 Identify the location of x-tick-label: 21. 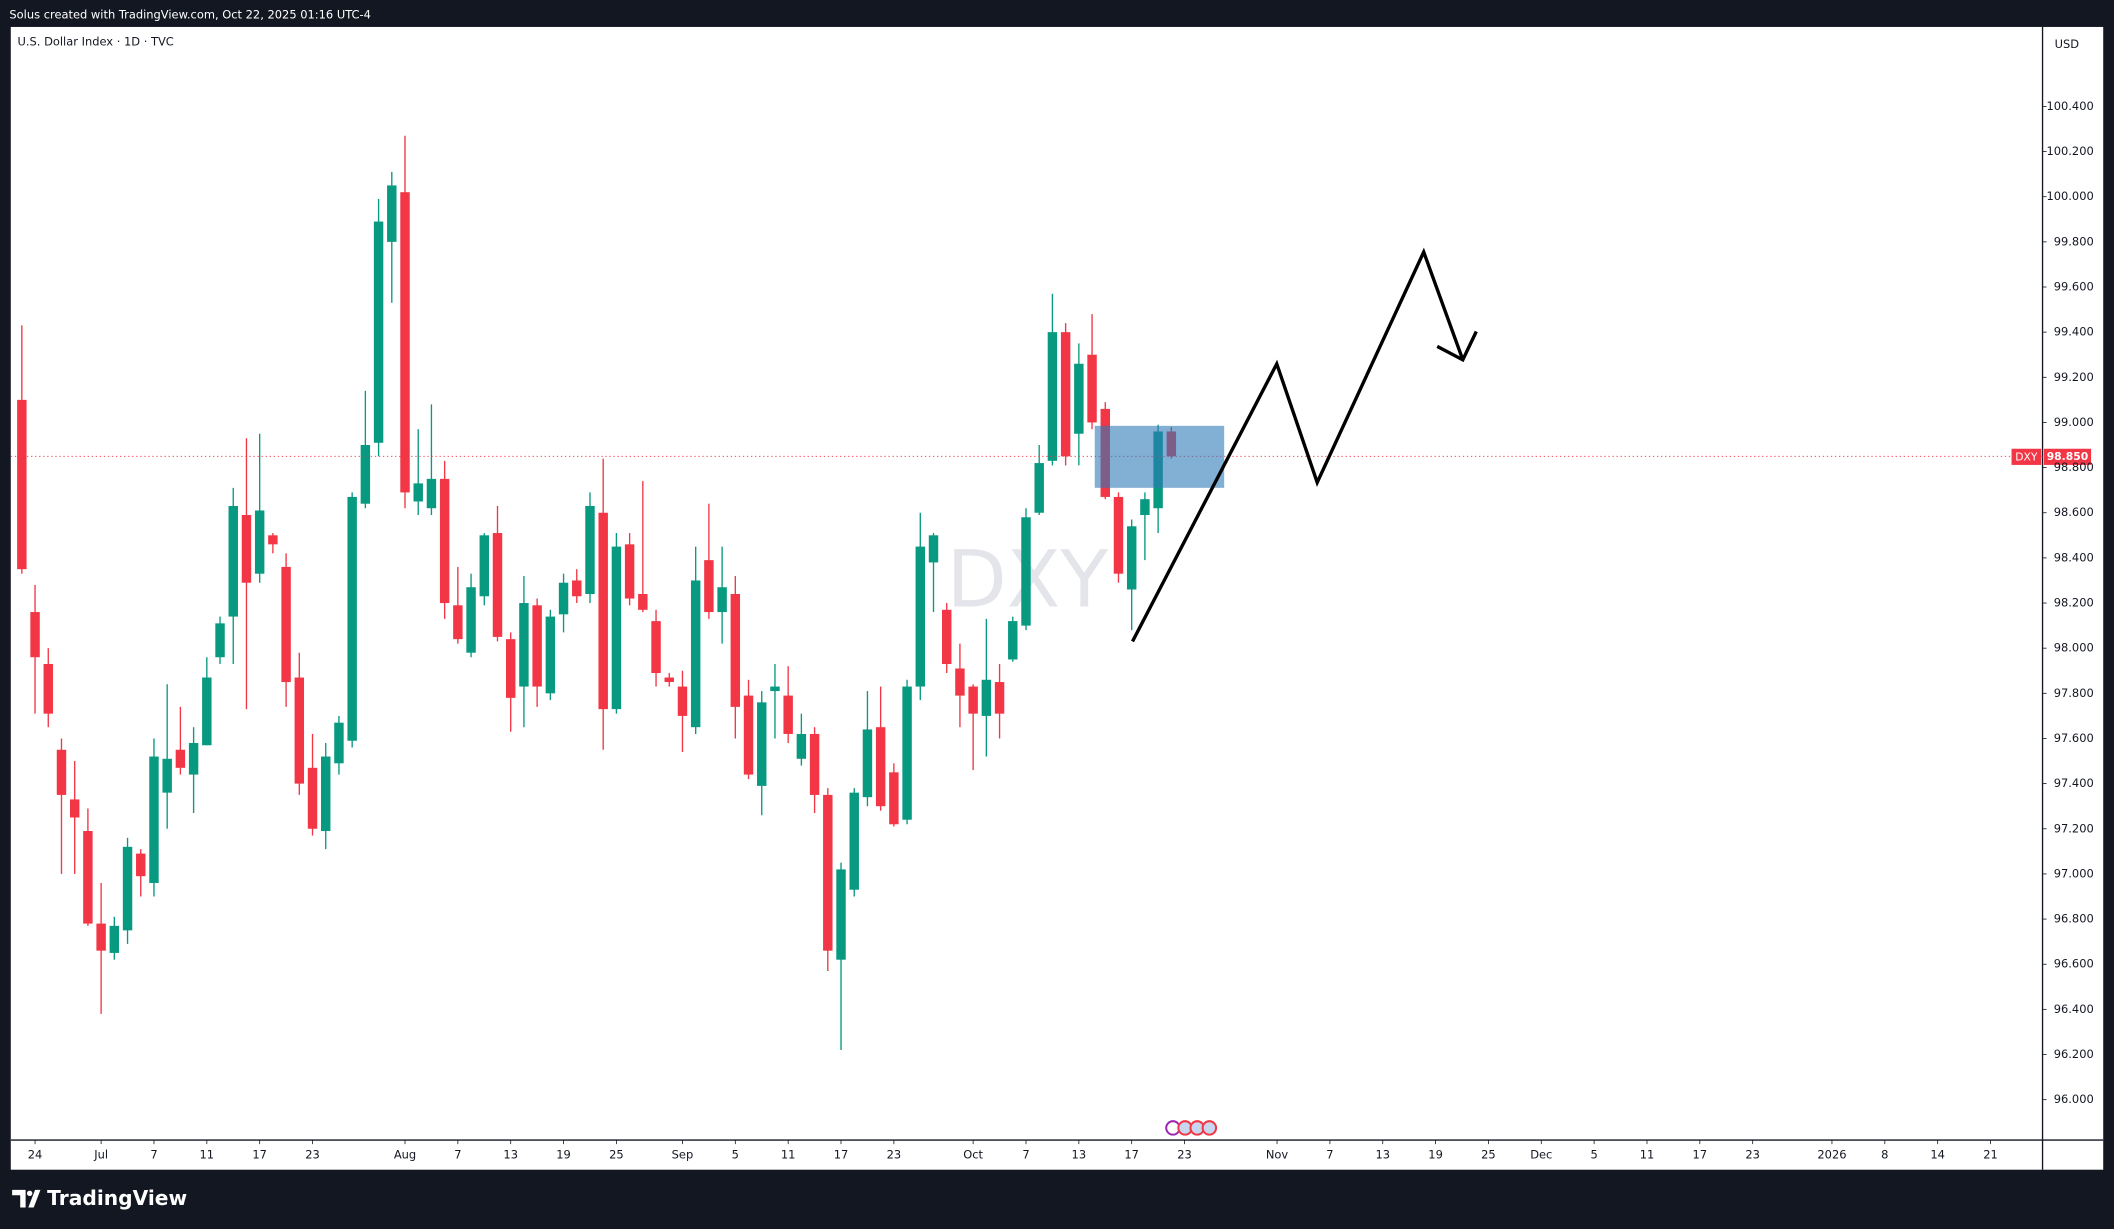
(1990, 1154).